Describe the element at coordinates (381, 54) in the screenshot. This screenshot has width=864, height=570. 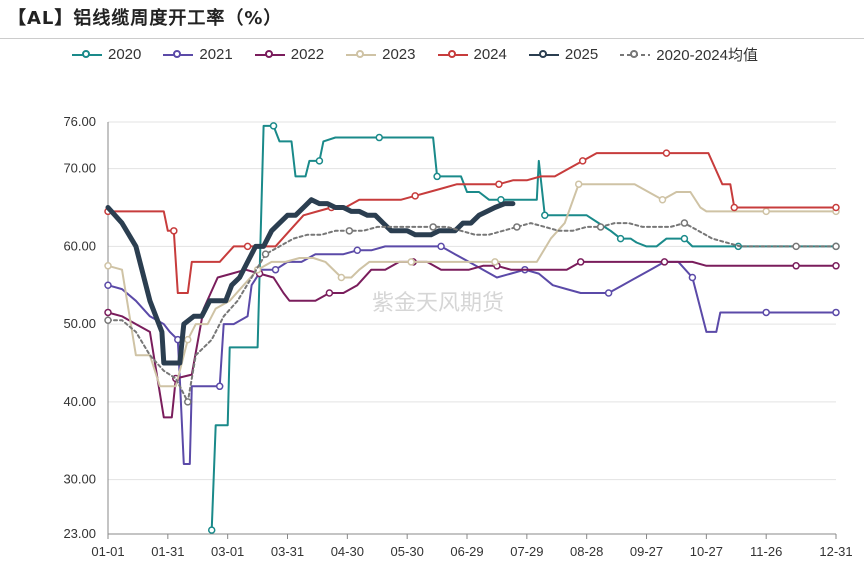
I see `legend-item-2023: 2023` at that location.